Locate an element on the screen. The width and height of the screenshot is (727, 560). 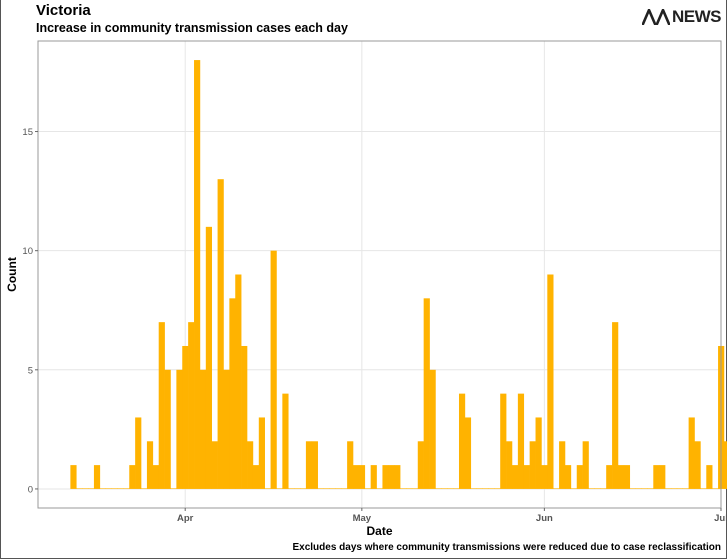
y-axis-title: Count is located at coordinates (12, 274).